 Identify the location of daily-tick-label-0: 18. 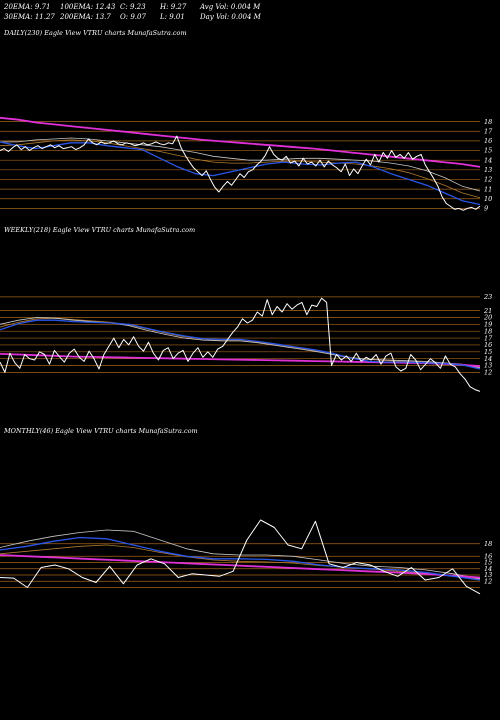
(488, 122).